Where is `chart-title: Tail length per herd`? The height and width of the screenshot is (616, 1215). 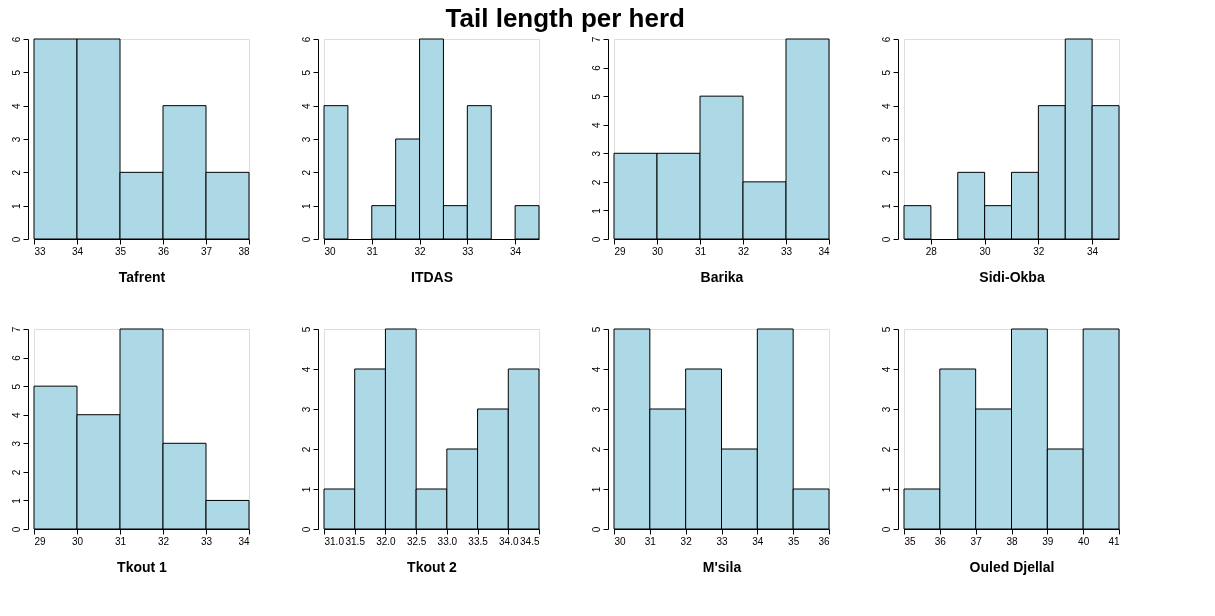
chart-title: Tail length per herd is located at coordinates (565, 17).